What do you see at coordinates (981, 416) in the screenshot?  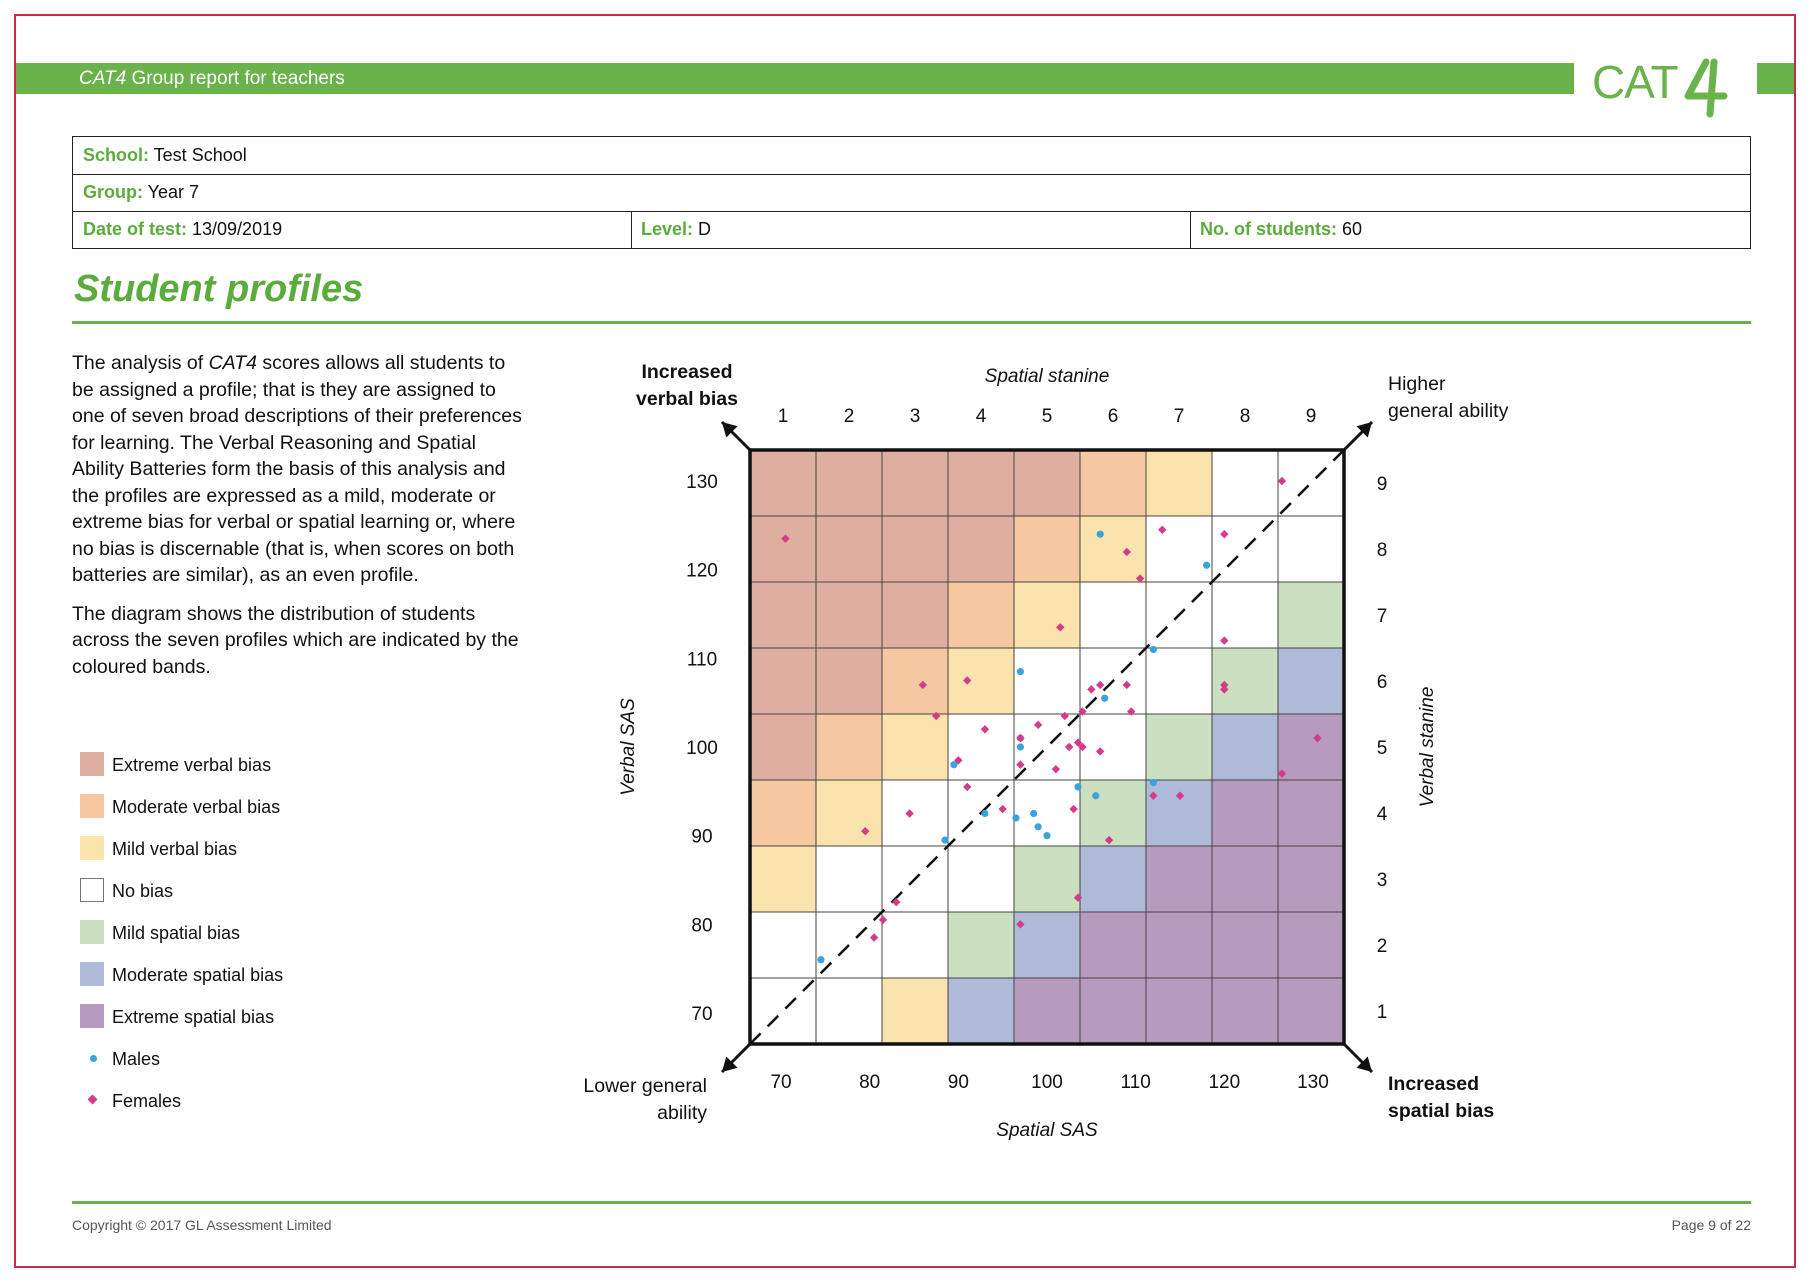 I see `spatial-stanine-tick: 4` at bounding box center [981, 416].